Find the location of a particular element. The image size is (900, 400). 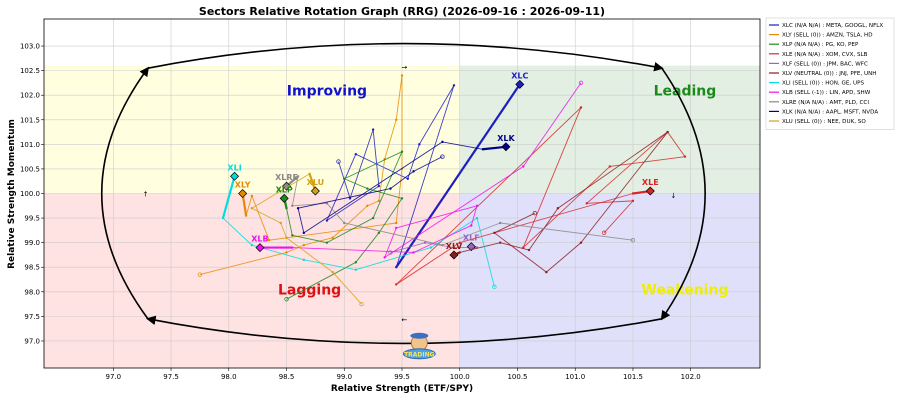

y-tick-label: 101.5 is located at coordinates (30, 120).